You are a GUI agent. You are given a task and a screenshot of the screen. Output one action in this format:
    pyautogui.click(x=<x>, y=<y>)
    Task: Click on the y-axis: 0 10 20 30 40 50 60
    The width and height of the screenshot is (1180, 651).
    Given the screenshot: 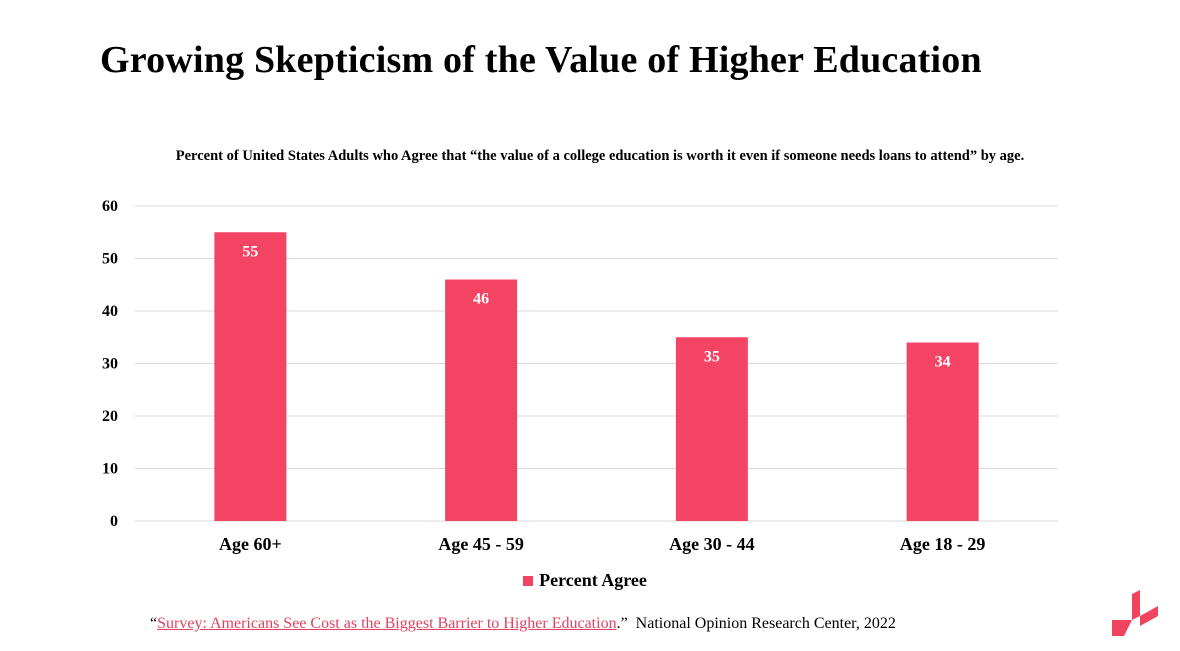 What is the action you would take?
    pyautogui.click(x=110, y=364)
    